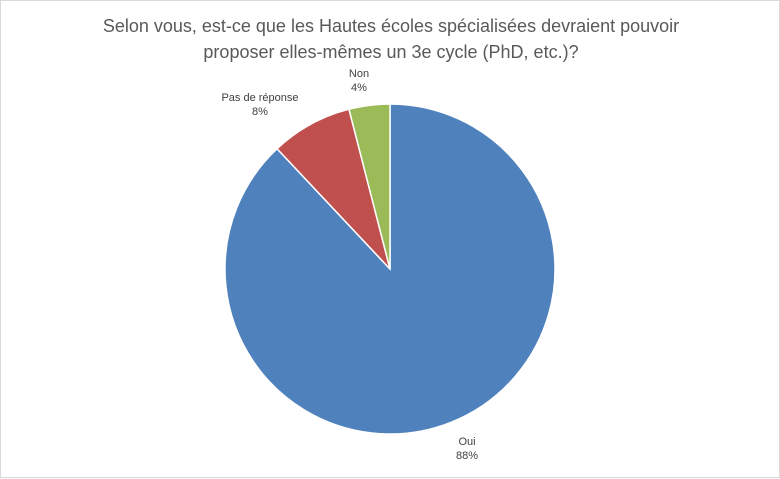 The image size is (780, 479). I want to click on data-label-non: Non 4%, so click(359, 81).